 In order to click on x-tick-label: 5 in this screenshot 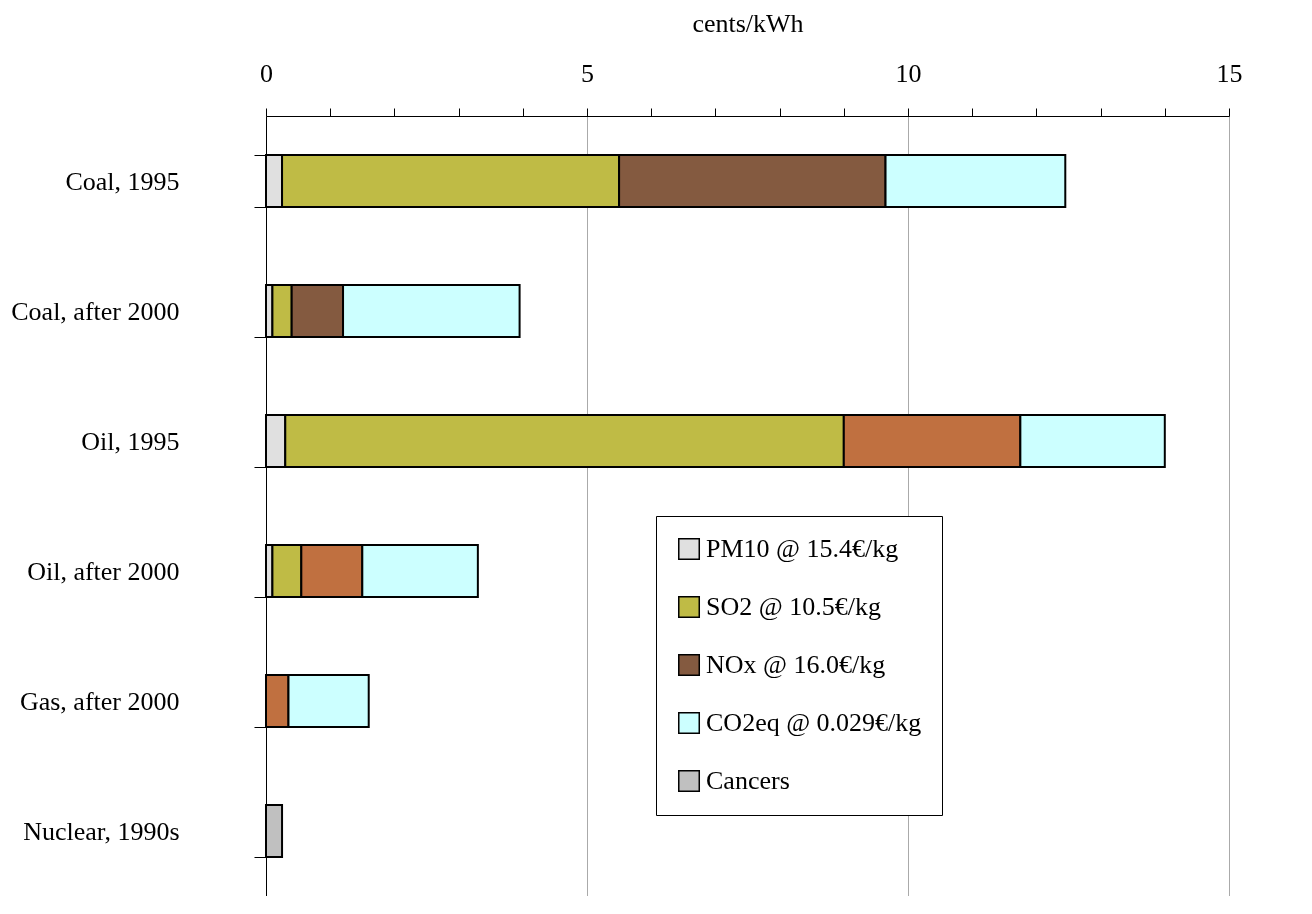, I will do `click(587, 73)`.